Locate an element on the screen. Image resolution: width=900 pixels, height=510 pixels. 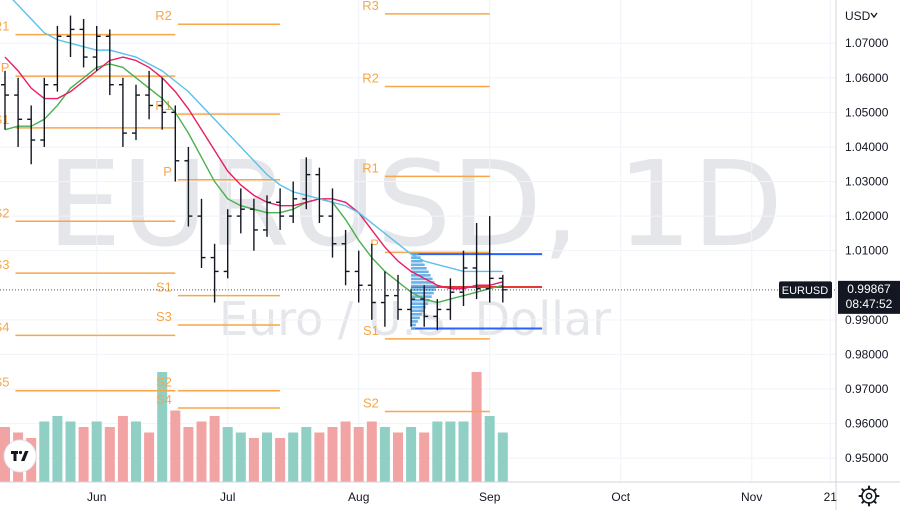
price-tick-label: 0.99000 is located at coordinates (867, 320).